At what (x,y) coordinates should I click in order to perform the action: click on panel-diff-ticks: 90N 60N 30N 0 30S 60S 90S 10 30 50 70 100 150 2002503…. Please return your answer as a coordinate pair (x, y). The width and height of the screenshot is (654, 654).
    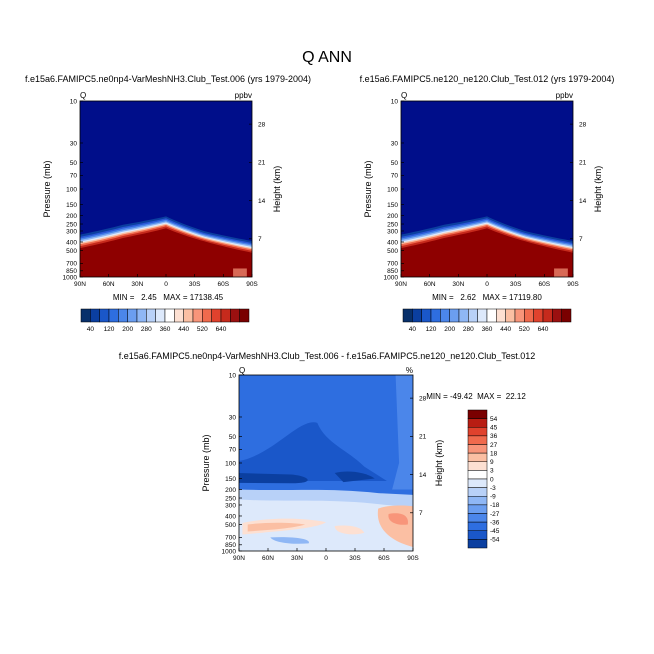
    Looking at the image, I should click on (324, 467).